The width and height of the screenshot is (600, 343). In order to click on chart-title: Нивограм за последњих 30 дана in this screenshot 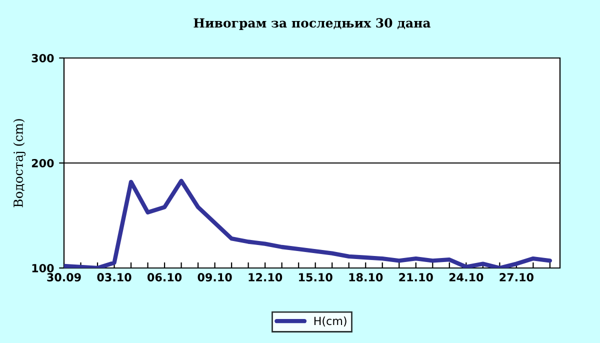, I will do `click(312, 24)`.